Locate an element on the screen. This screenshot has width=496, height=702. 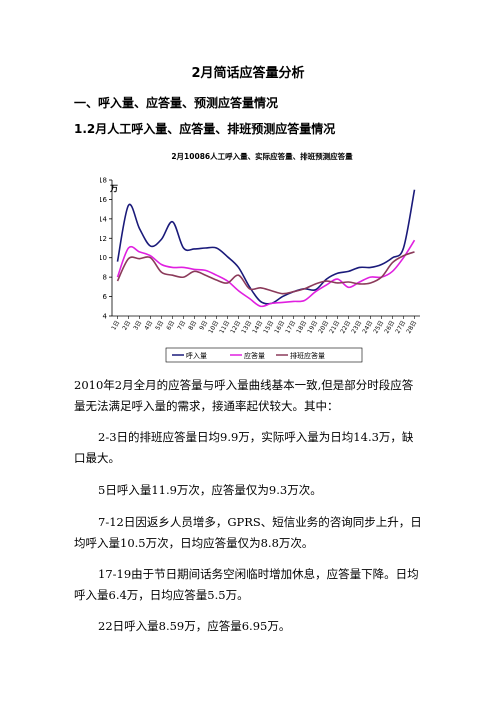
x-tick-label: 1日 is located at coordinates (115, 326).